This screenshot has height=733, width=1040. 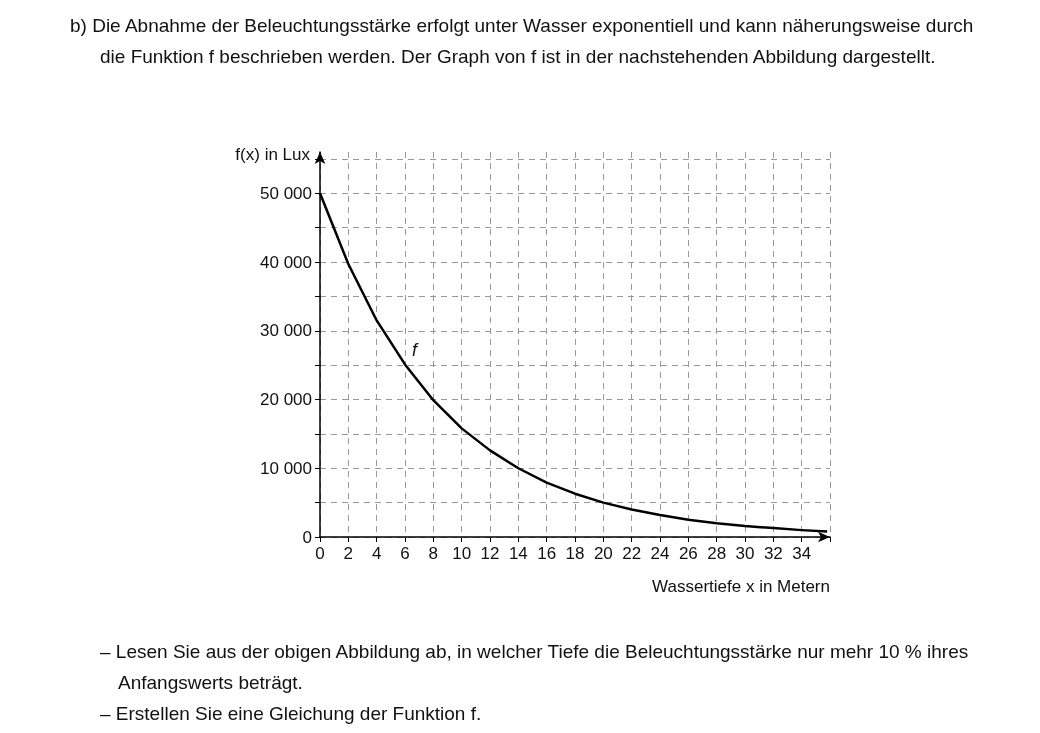 What do you see at coordinates (286, 193) in the screenshot?
I see `y-tick-label: 50 000` at bounding box center [286, 193].